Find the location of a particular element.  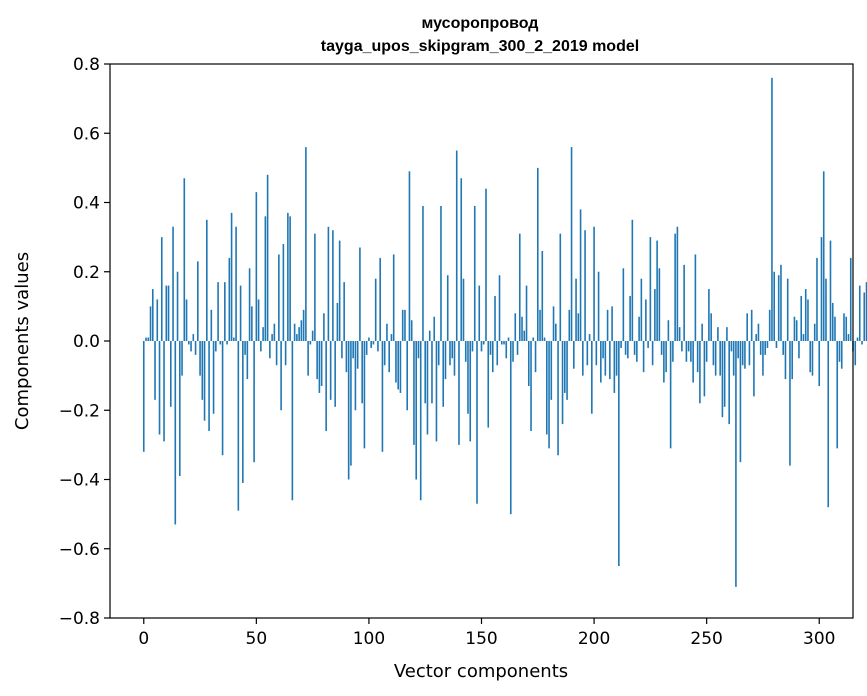

chart-title: мусоропровод is located at coordinates (480, 23).